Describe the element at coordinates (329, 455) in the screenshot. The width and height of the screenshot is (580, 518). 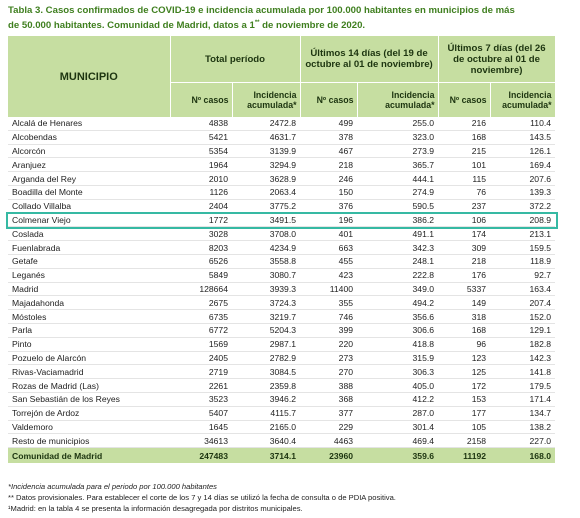
I see `cell: 23960` at that location.